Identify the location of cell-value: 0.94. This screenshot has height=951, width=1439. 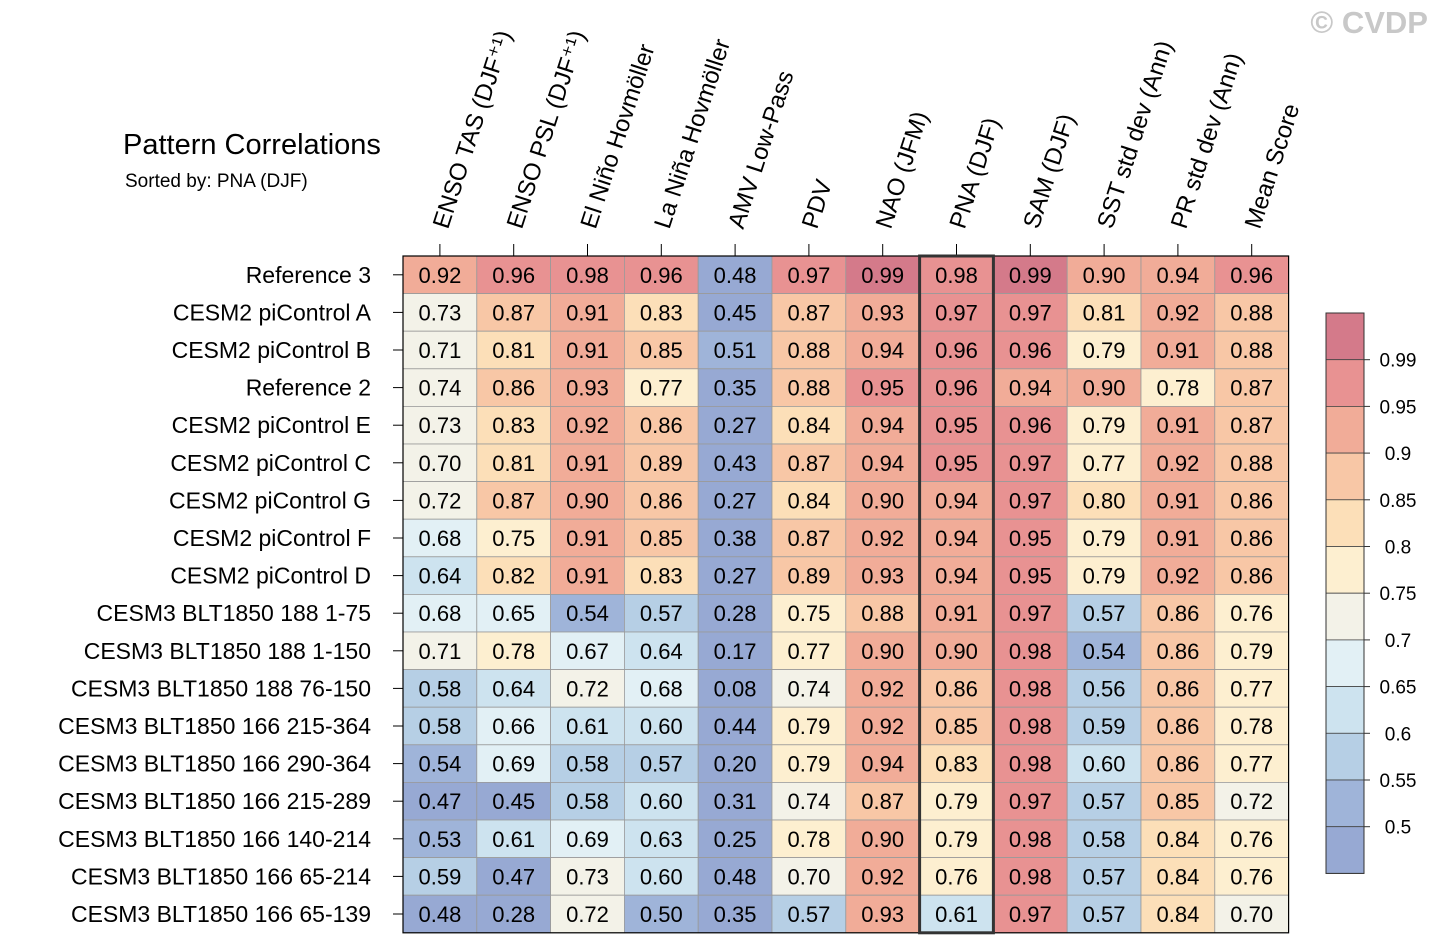
(956, 576).